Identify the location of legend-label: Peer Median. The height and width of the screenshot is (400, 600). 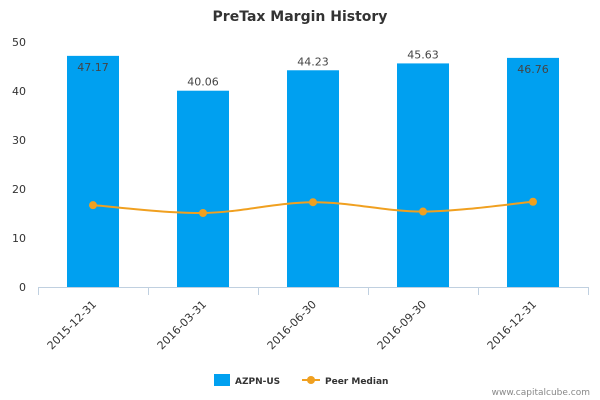
(356, 382).